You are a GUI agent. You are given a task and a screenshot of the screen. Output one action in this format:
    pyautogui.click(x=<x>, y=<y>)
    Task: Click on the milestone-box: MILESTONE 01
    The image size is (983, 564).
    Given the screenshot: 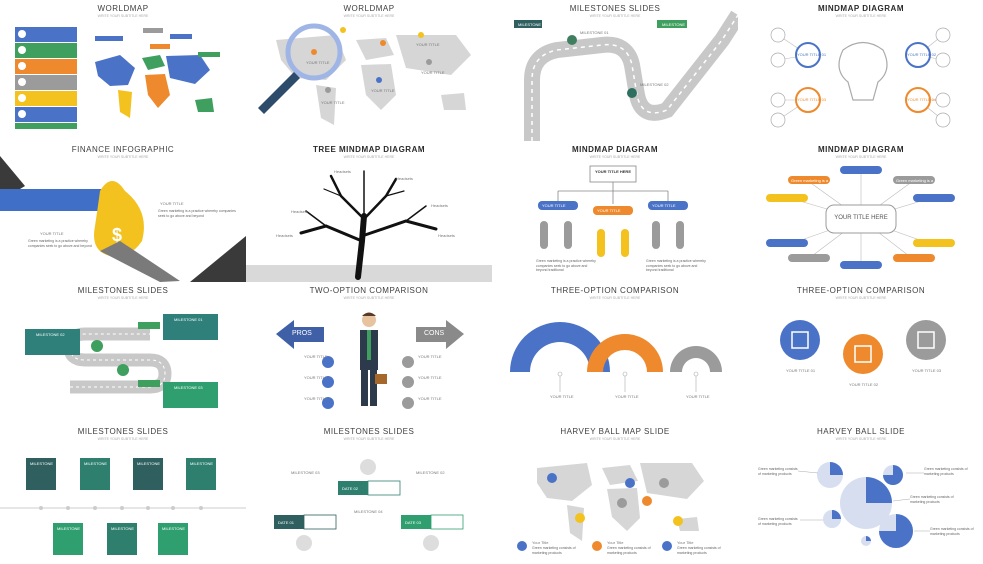 What is the action you would take?
    pyautogui.click(x=188, y=319)
    